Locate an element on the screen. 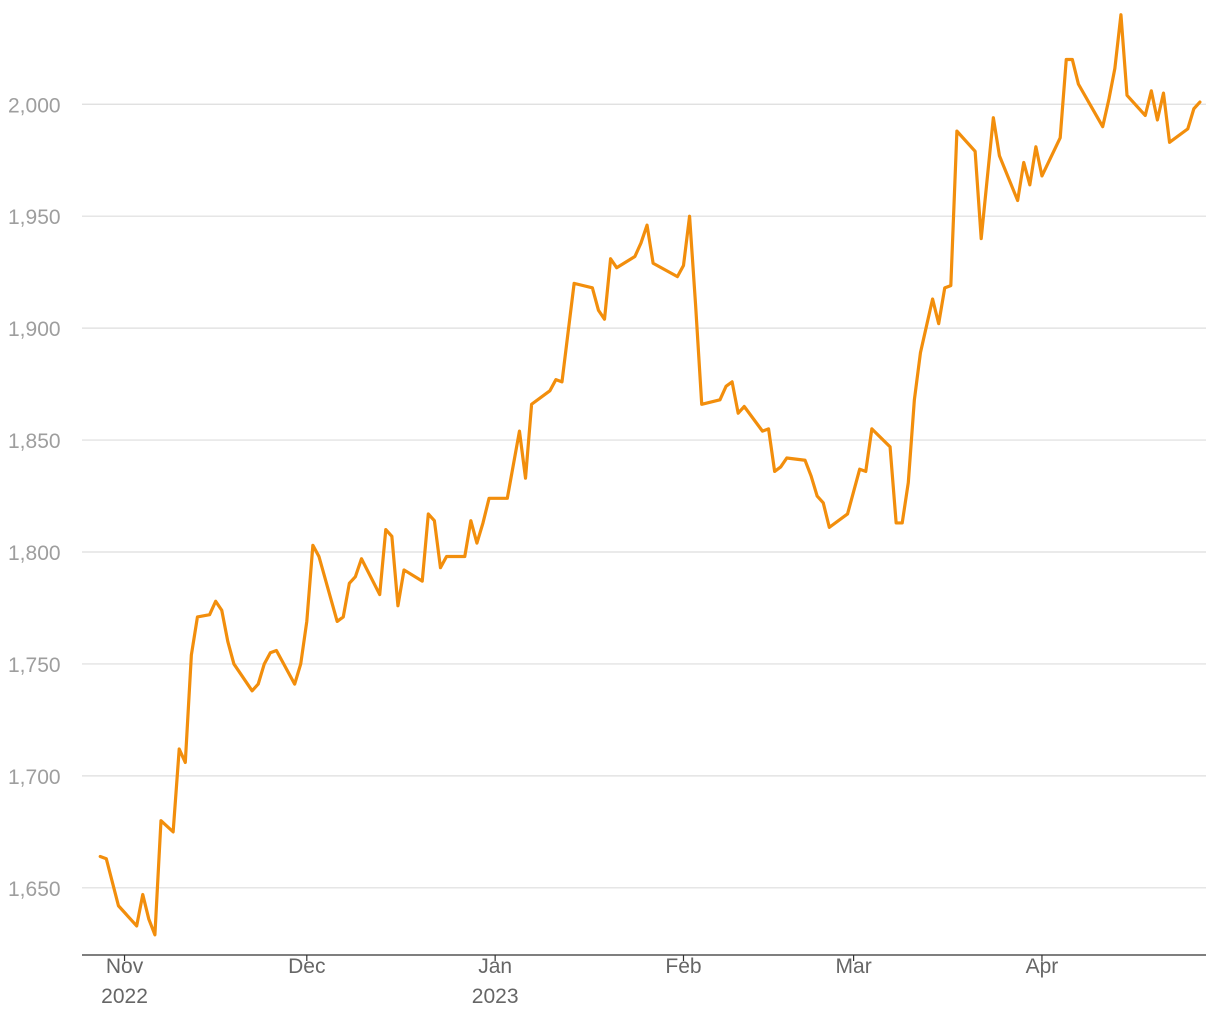 This screenshot has width=1220, height=1020. y-axis-tick-labels: 1,650 1,700 1,750 1,800 1,850 1,900 1,950 2,000 is located at coordinates (34, 497).